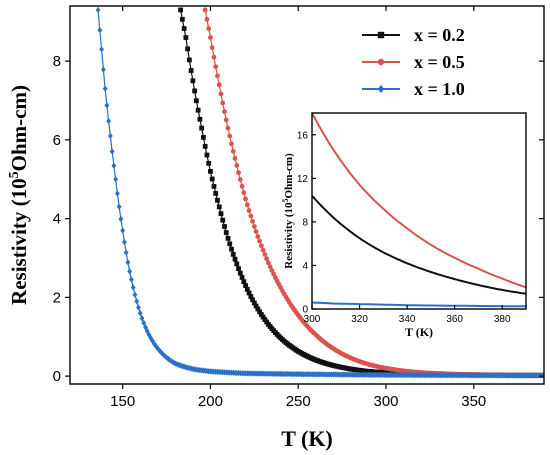 The height and width of the screenshot is (455, 550). I want to click on inset-x-tick-label: 360, so click(454, 319).